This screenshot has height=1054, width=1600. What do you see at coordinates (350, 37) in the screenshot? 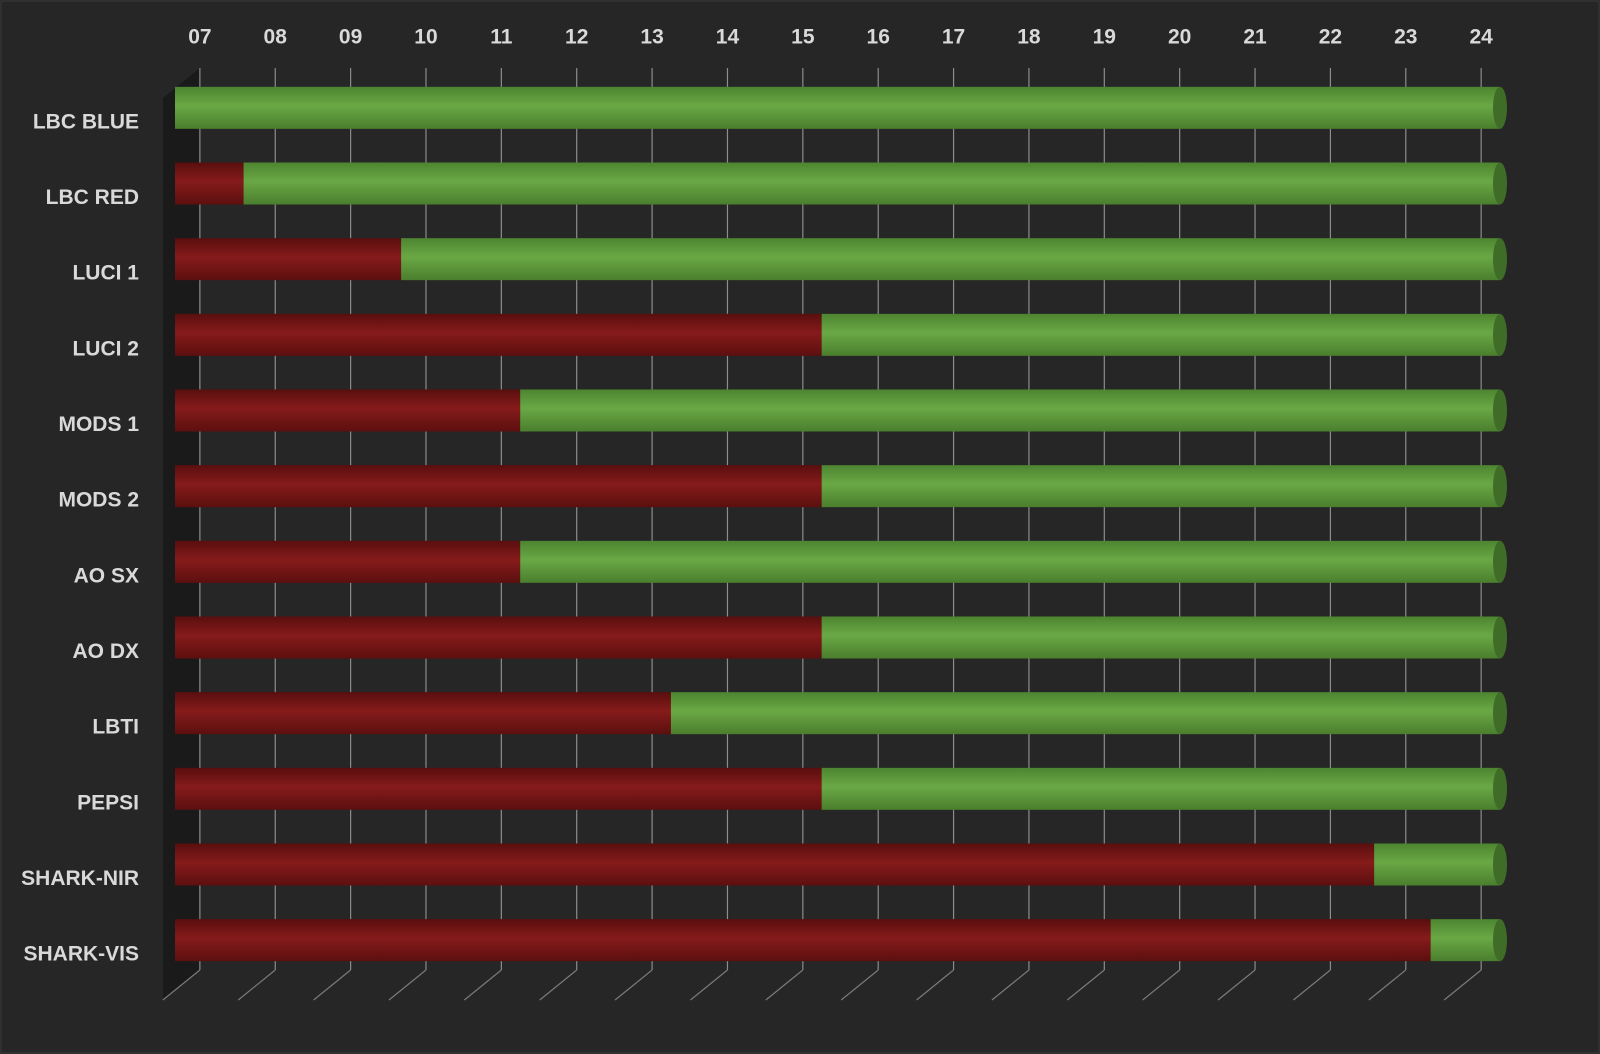
I see `x-tick-label: 09` at bounding box center [350, 37].